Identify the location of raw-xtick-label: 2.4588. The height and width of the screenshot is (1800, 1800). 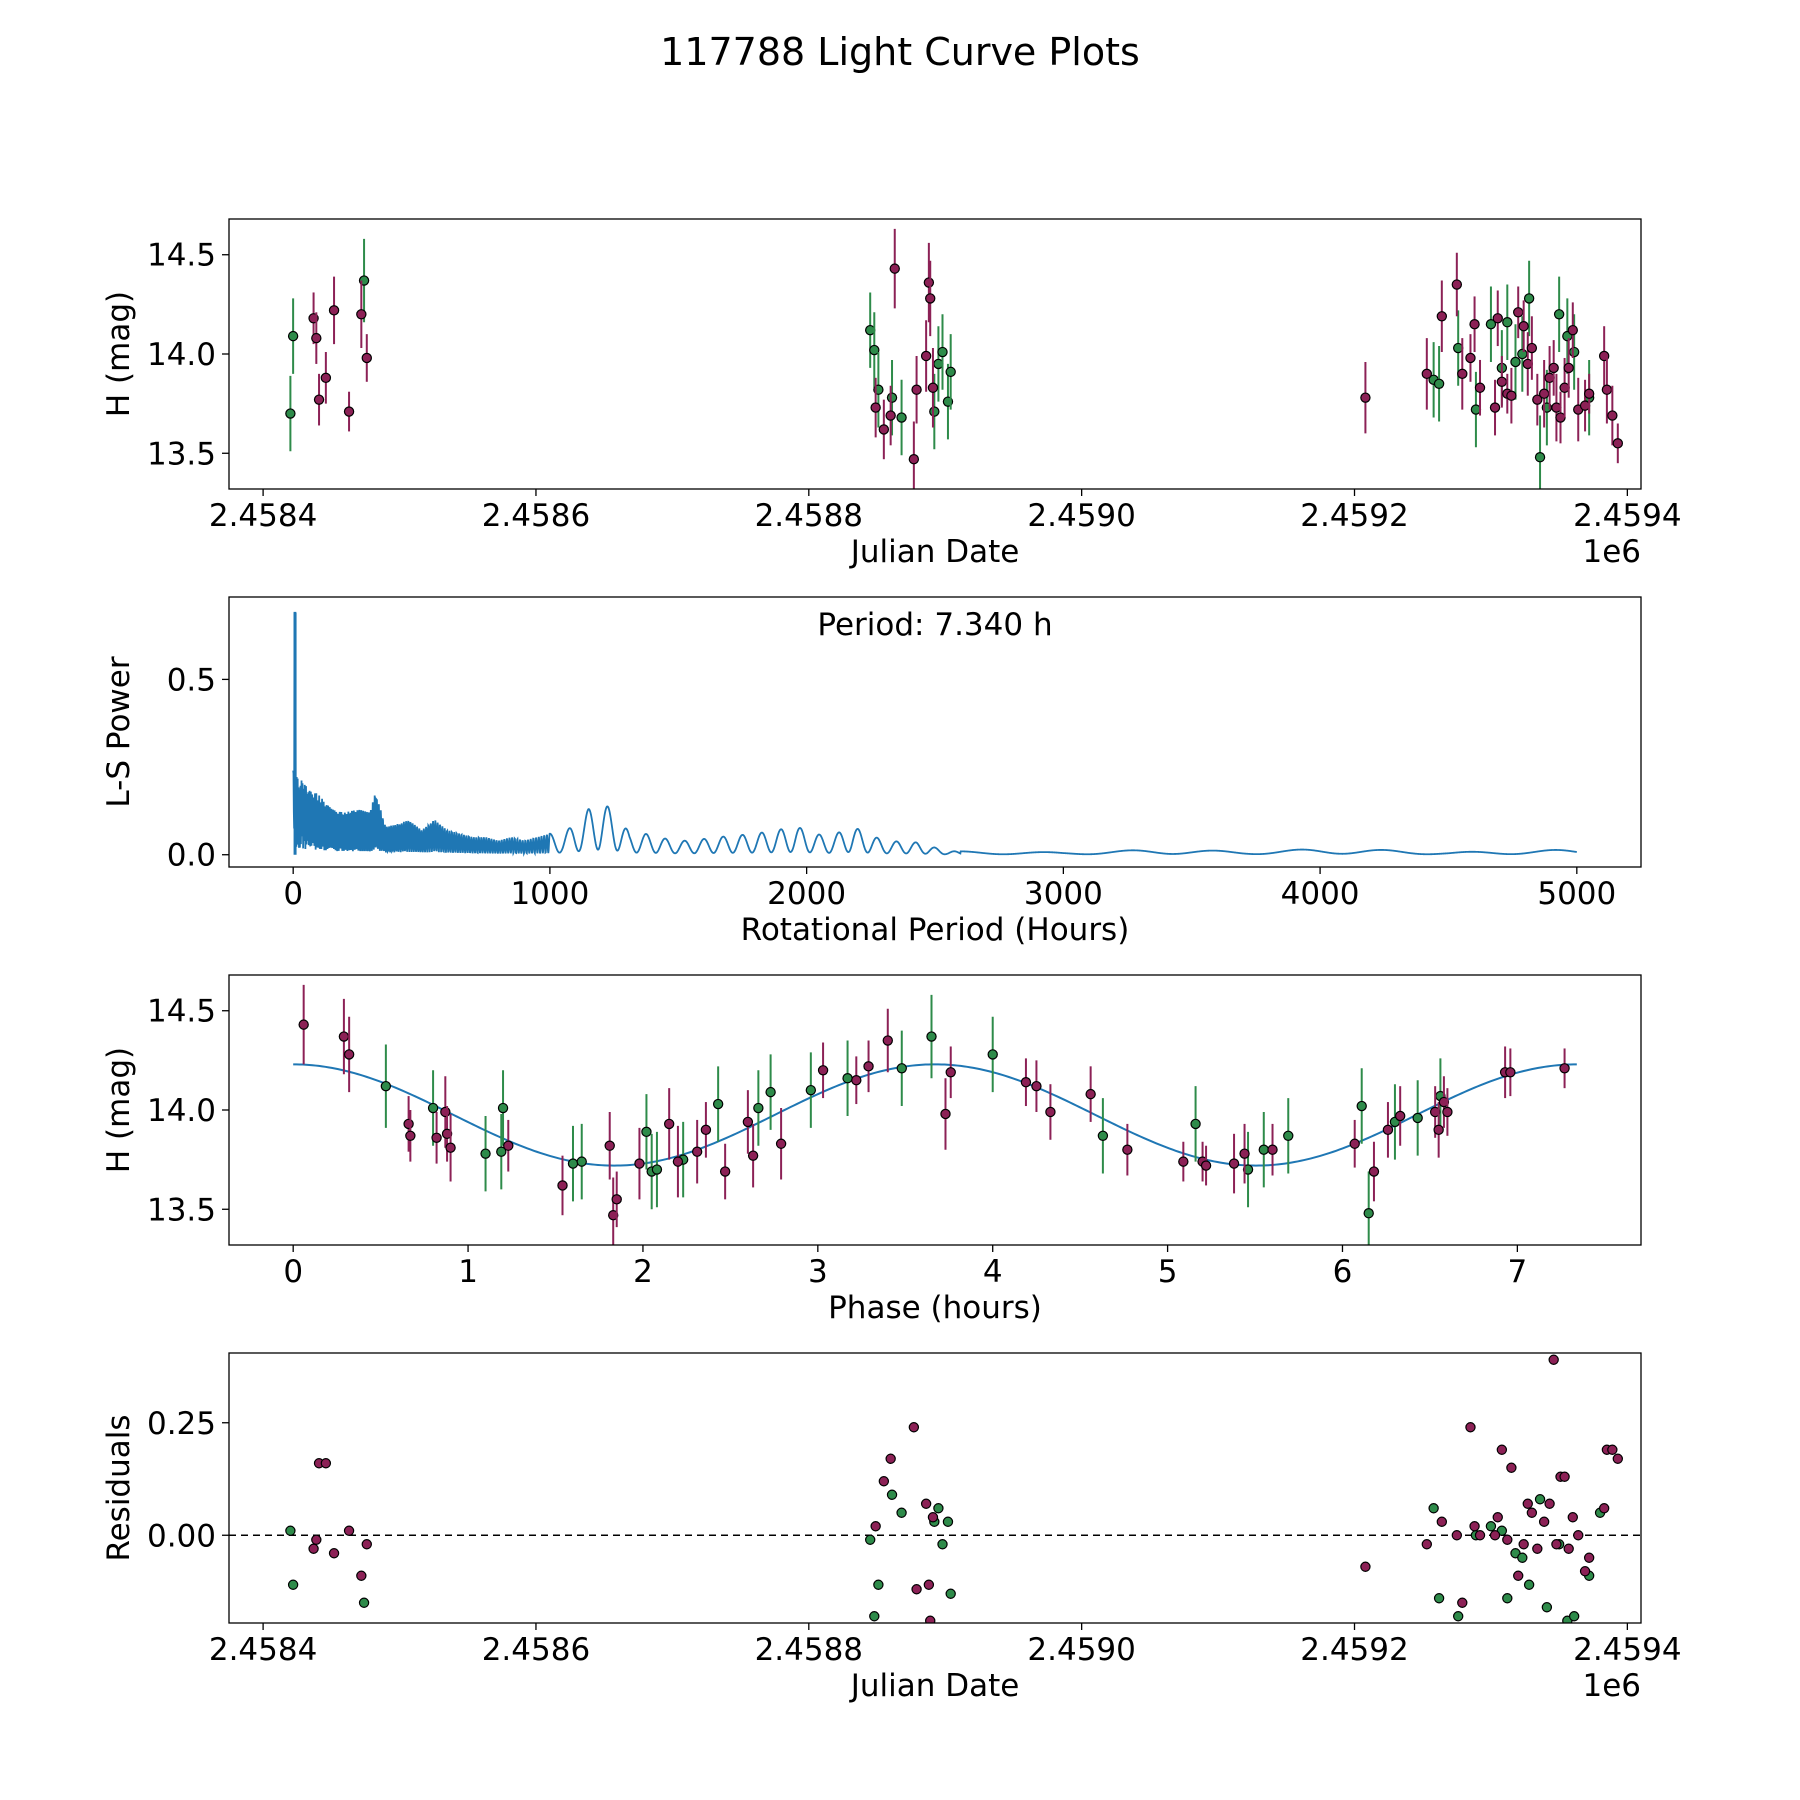
(809, 516).